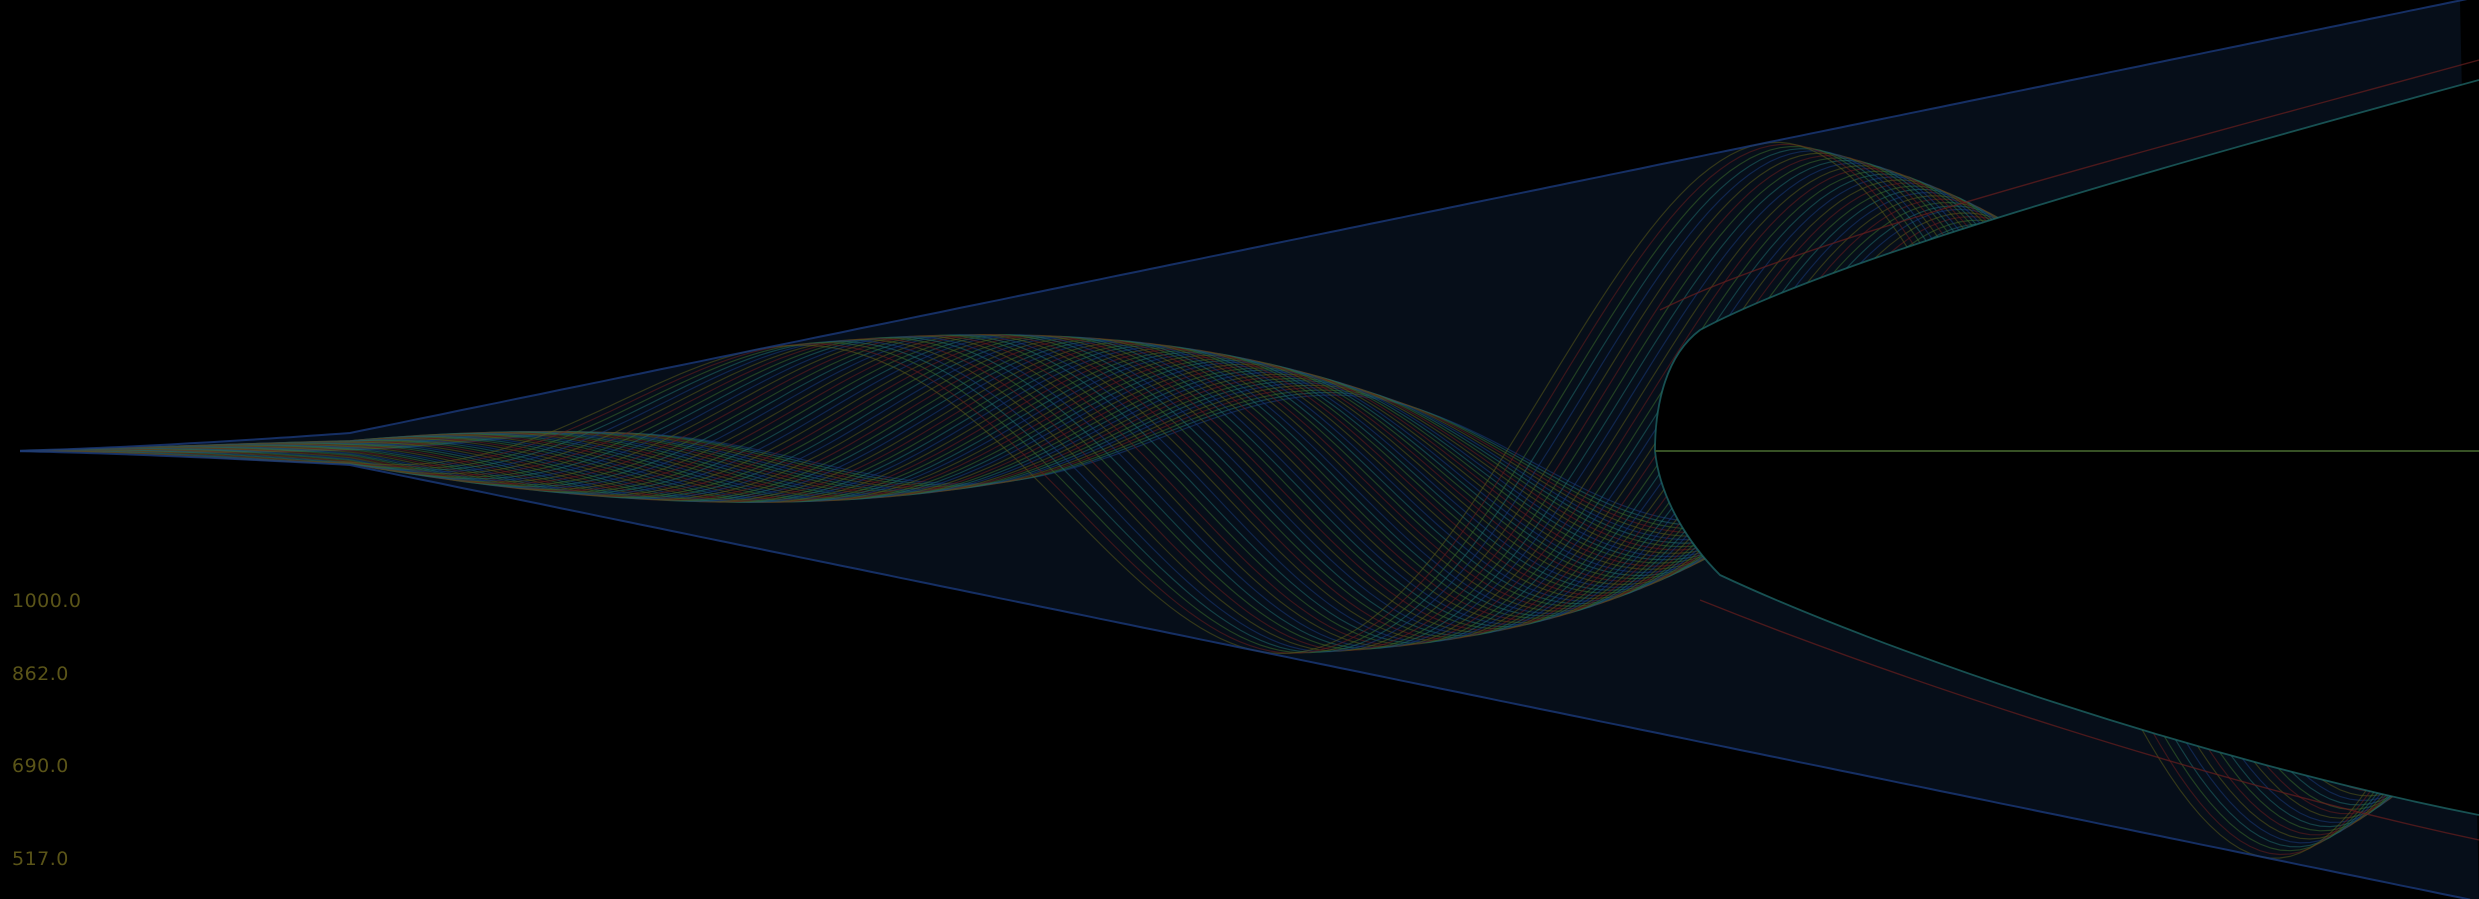 The height and width of the screenshot is (899, 2479). I want to click on scale-label-1000: 1000.0, so click(47, 601).